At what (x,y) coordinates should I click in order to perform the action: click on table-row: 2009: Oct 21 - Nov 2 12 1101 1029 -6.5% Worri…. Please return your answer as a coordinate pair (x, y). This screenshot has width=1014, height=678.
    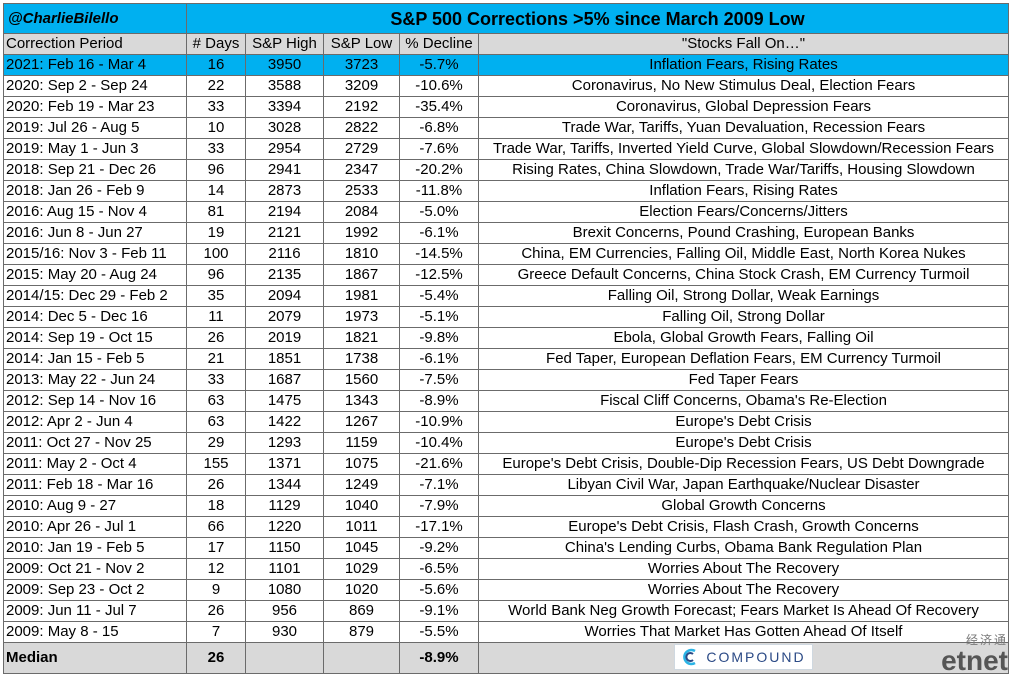
    Looking at the image, I should click on (506, 569).